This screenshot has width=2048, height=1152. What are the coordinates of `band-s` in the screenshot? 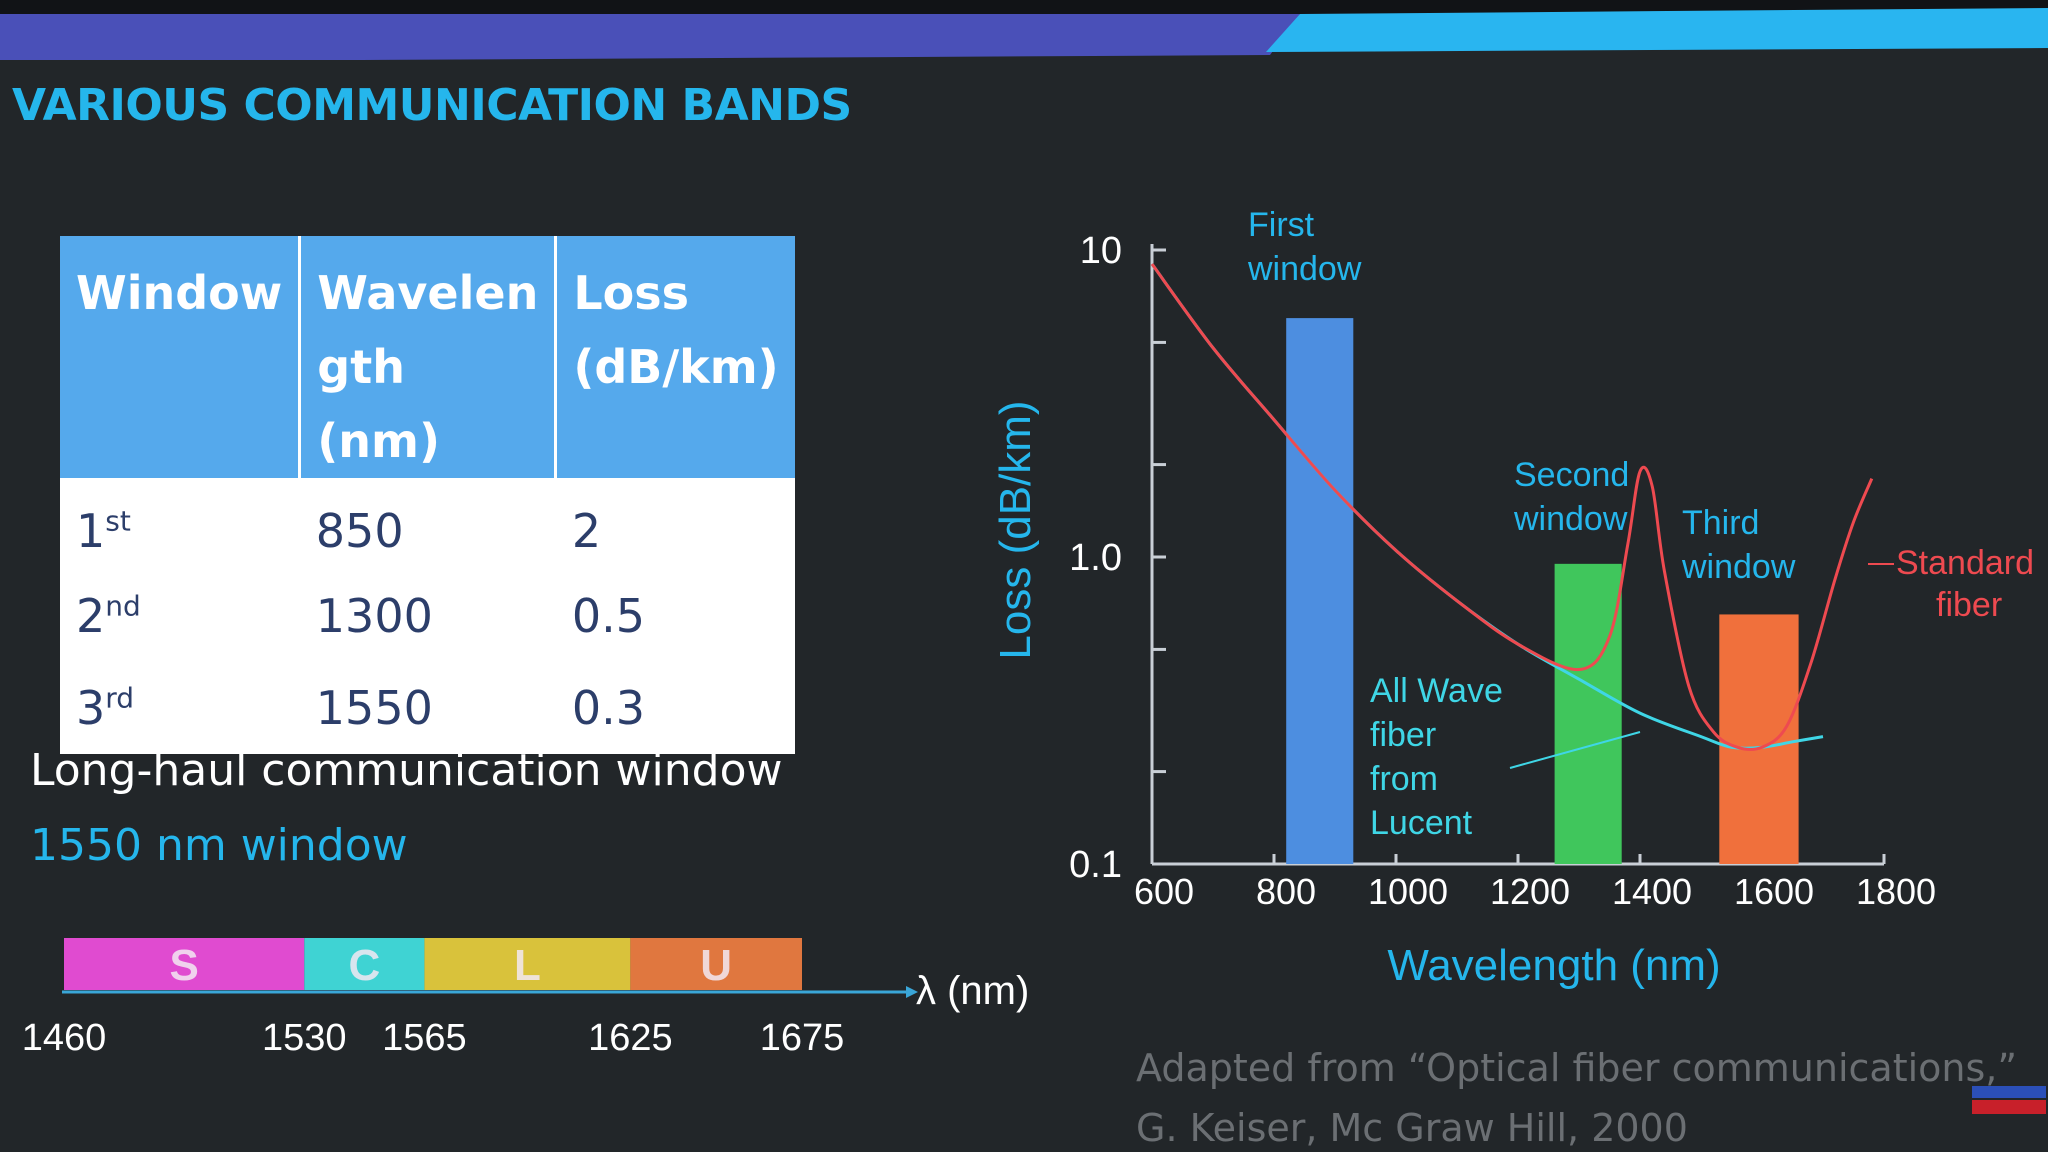 It's located at (184, 964).